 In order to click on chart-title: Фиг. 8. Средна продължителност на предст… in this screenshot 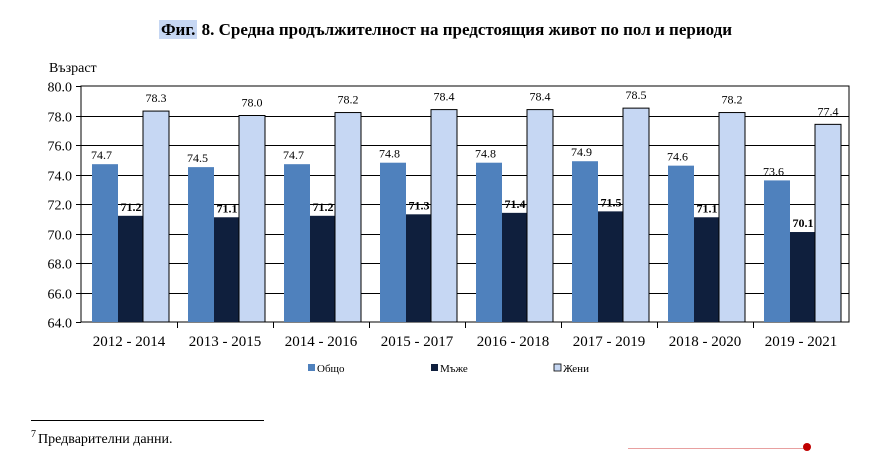, I will do `click(445, 30)`.